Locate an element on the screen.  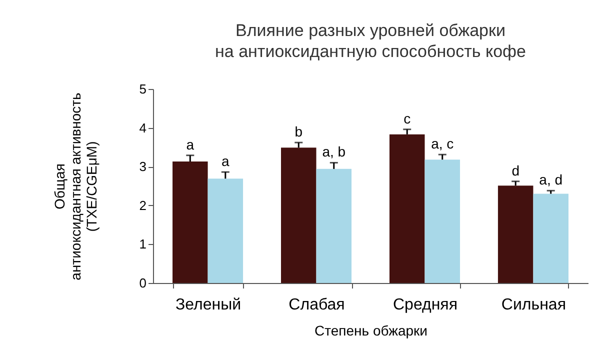
x-tick-label: Зеленый is located at coordinates (209, 305).